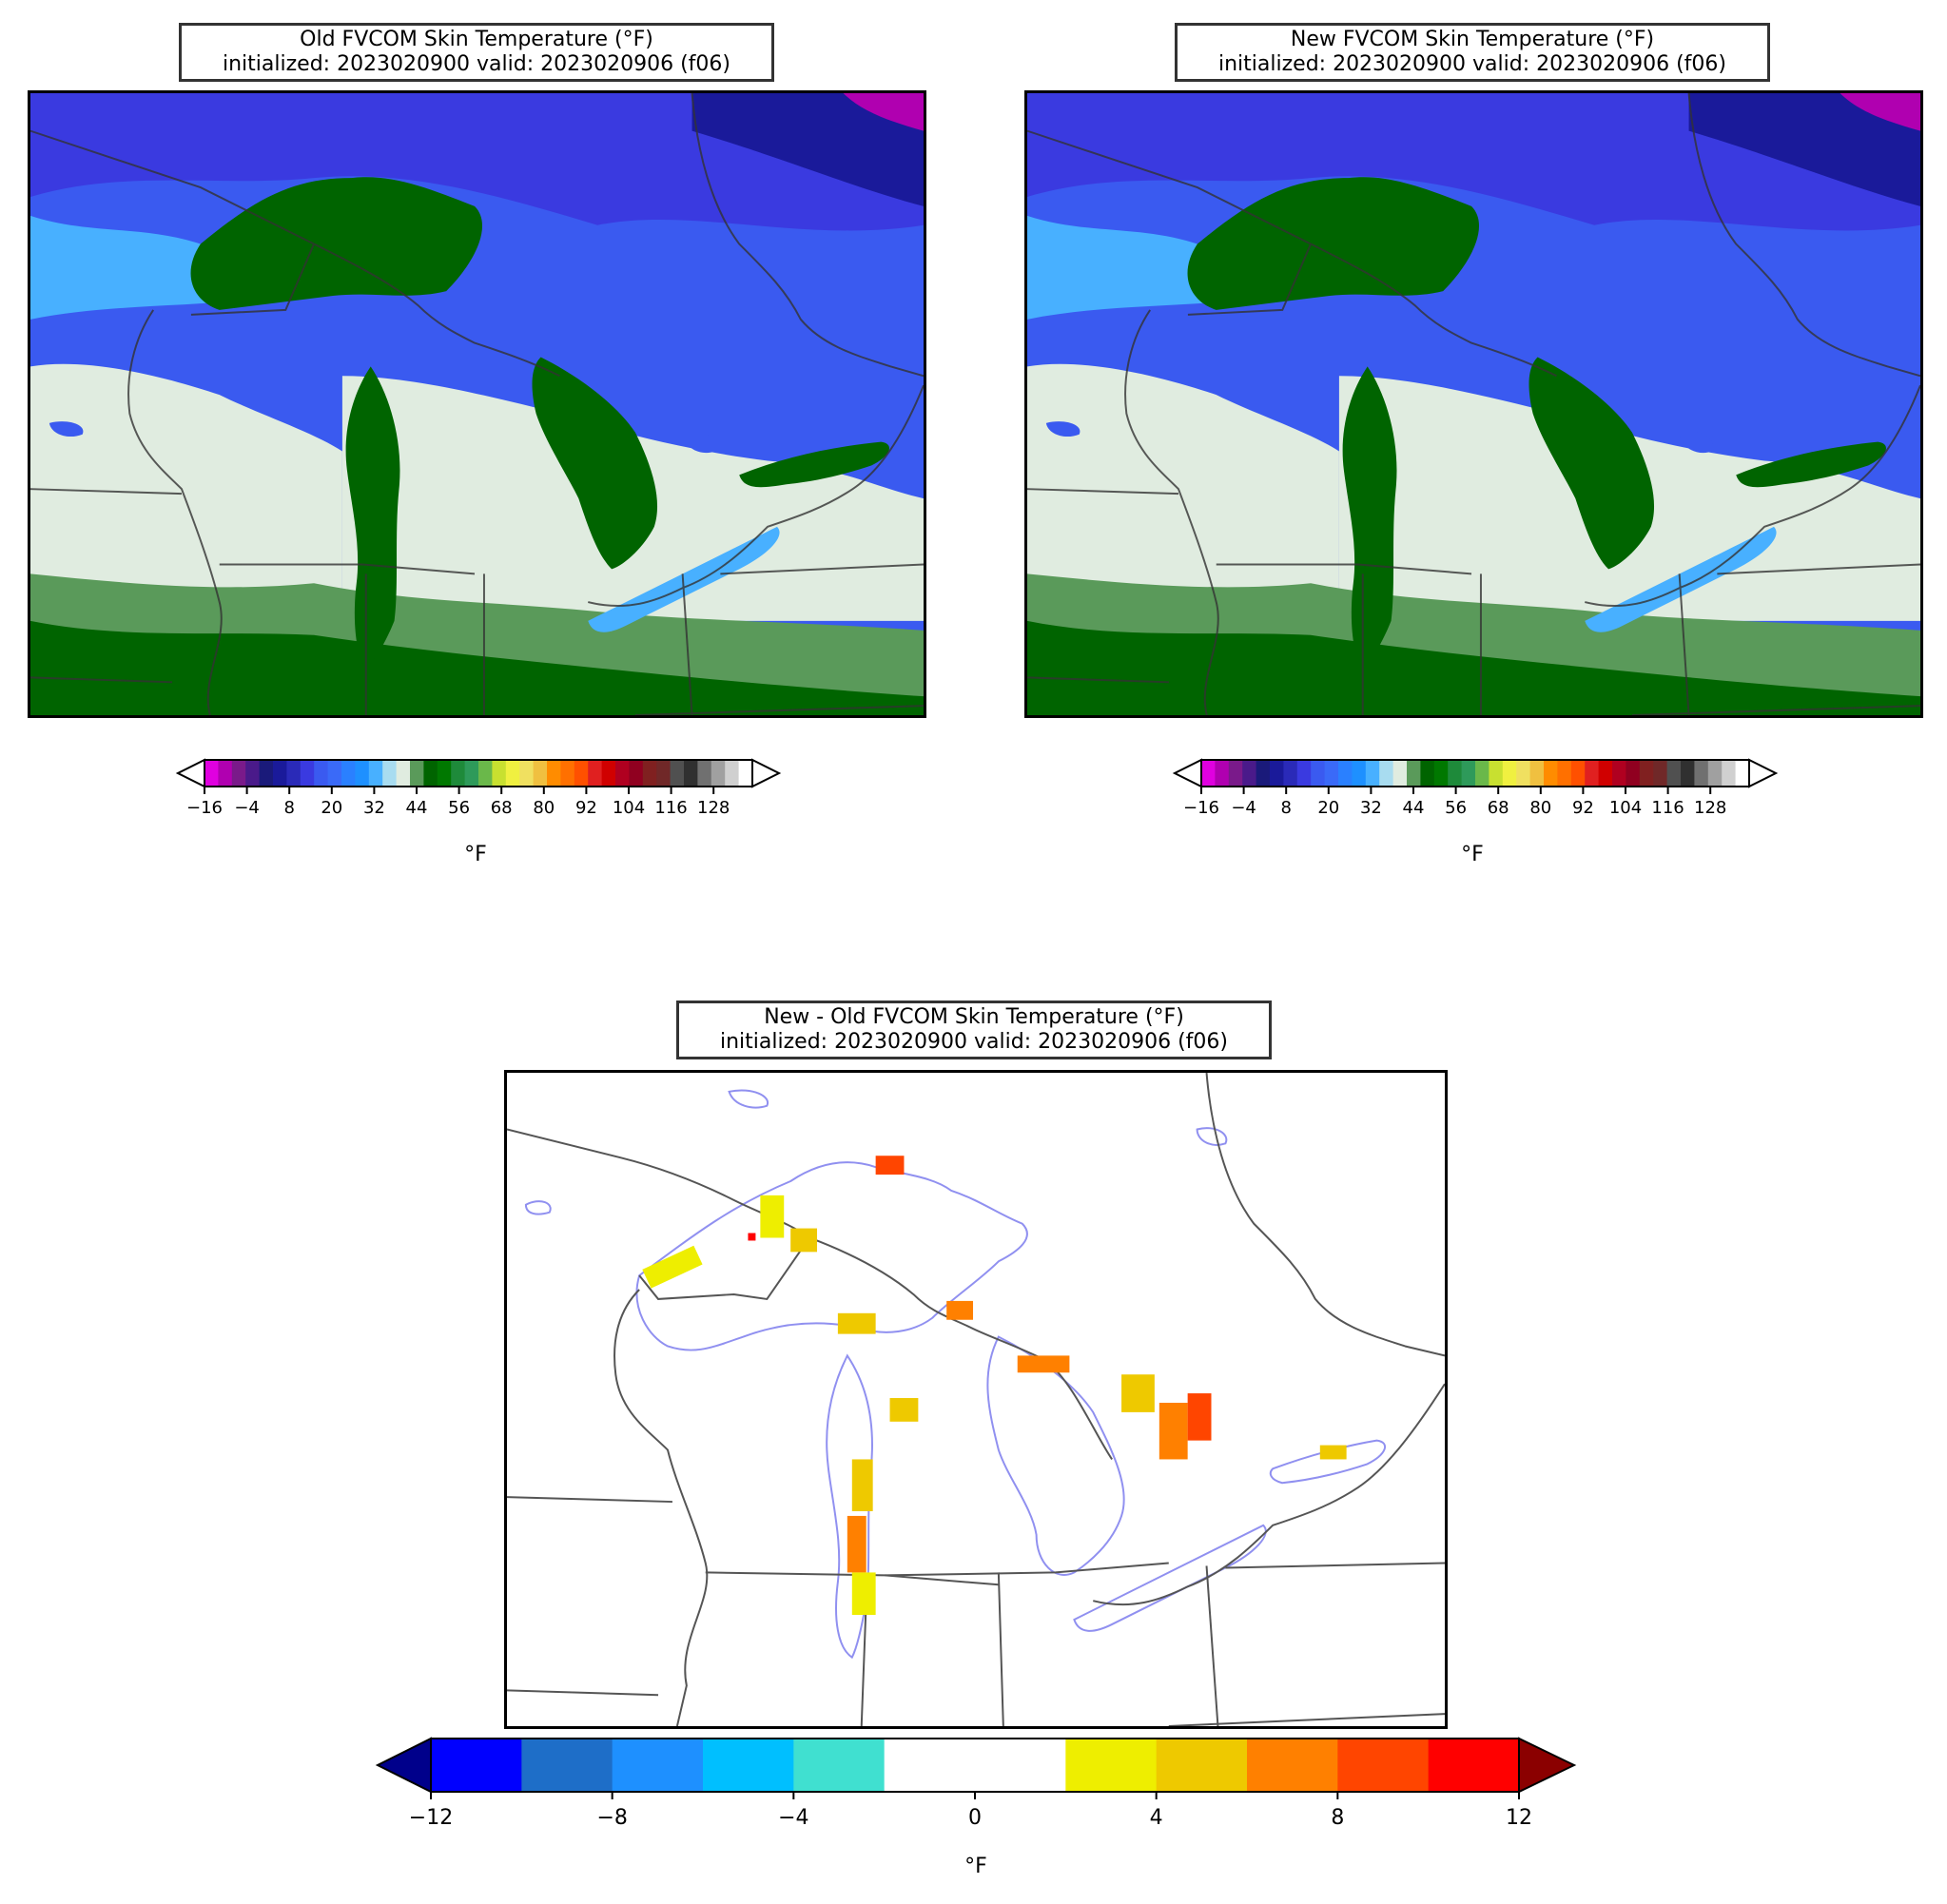  Describe the element at coordinates (1498, 808) in the screenshot. I see `colorbar-tick-label: 68` at that location.